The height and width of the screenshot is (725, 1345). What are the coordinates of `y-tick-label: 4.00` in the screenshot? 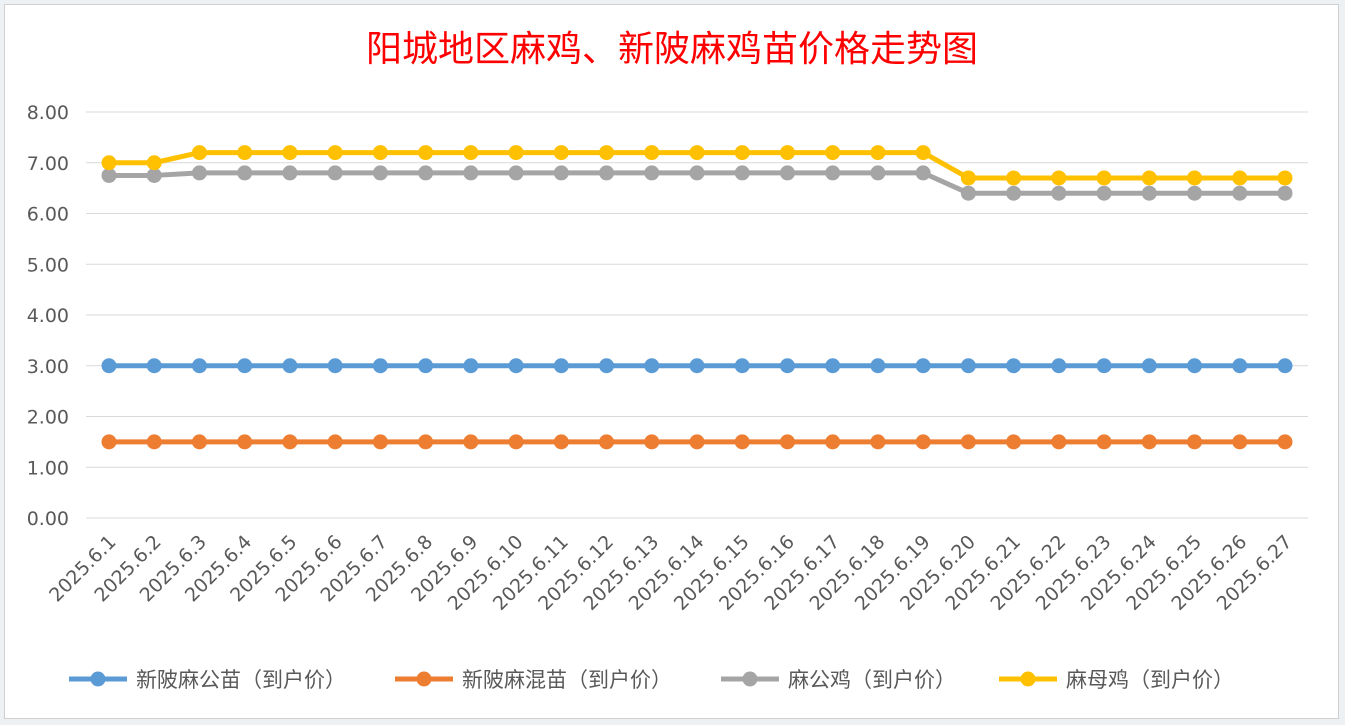 It's located at (48, 316).